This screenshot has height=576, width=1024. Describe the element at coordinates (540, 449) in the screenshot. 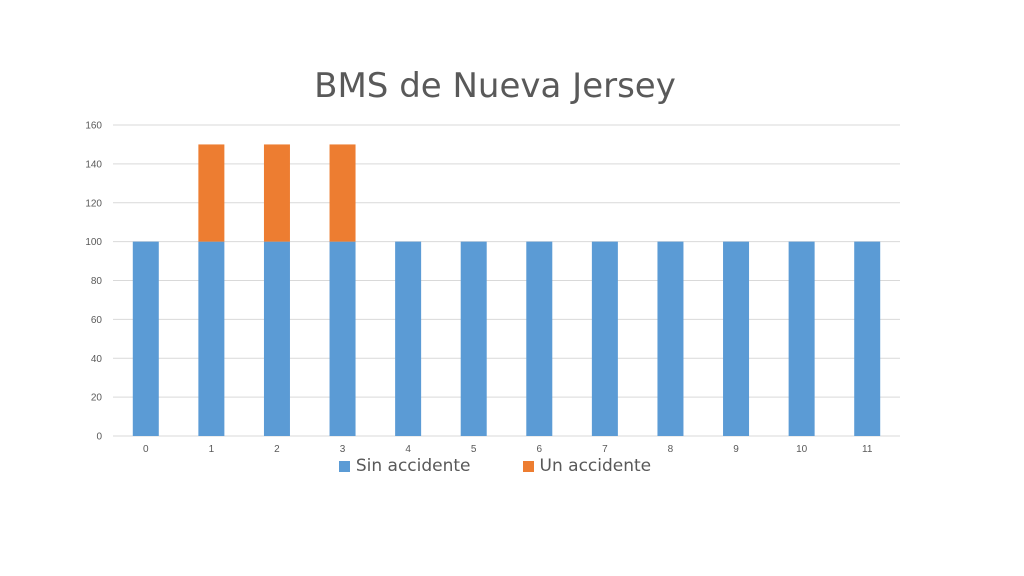

I see `x-tick-label: 6` at that location.